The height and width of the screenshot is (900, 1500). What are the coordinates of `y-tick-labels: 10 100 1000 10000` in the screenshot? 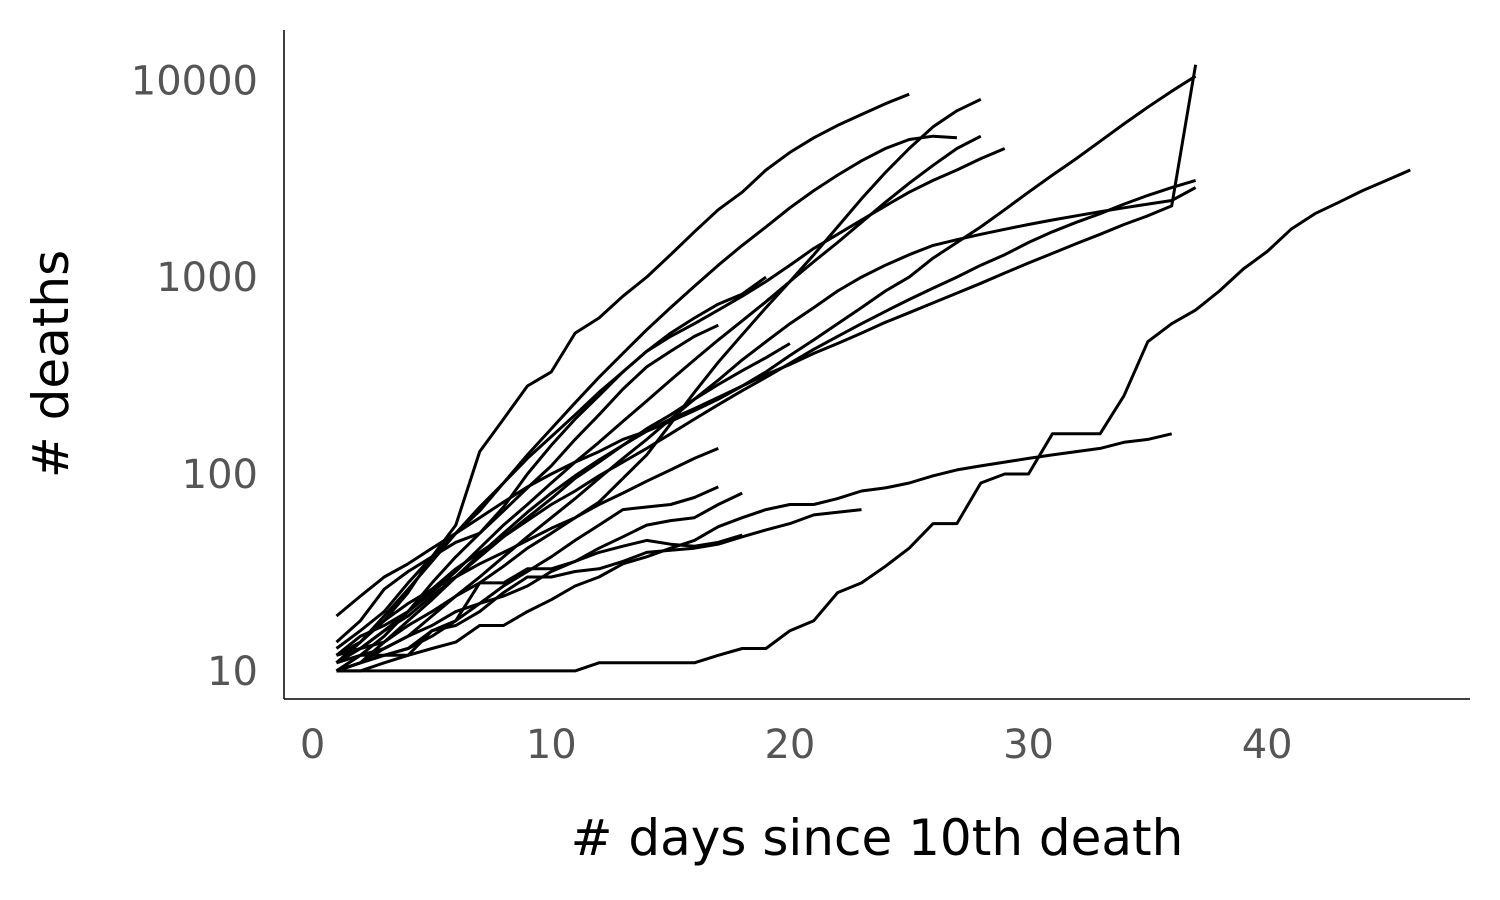 It's located at (194, 376).